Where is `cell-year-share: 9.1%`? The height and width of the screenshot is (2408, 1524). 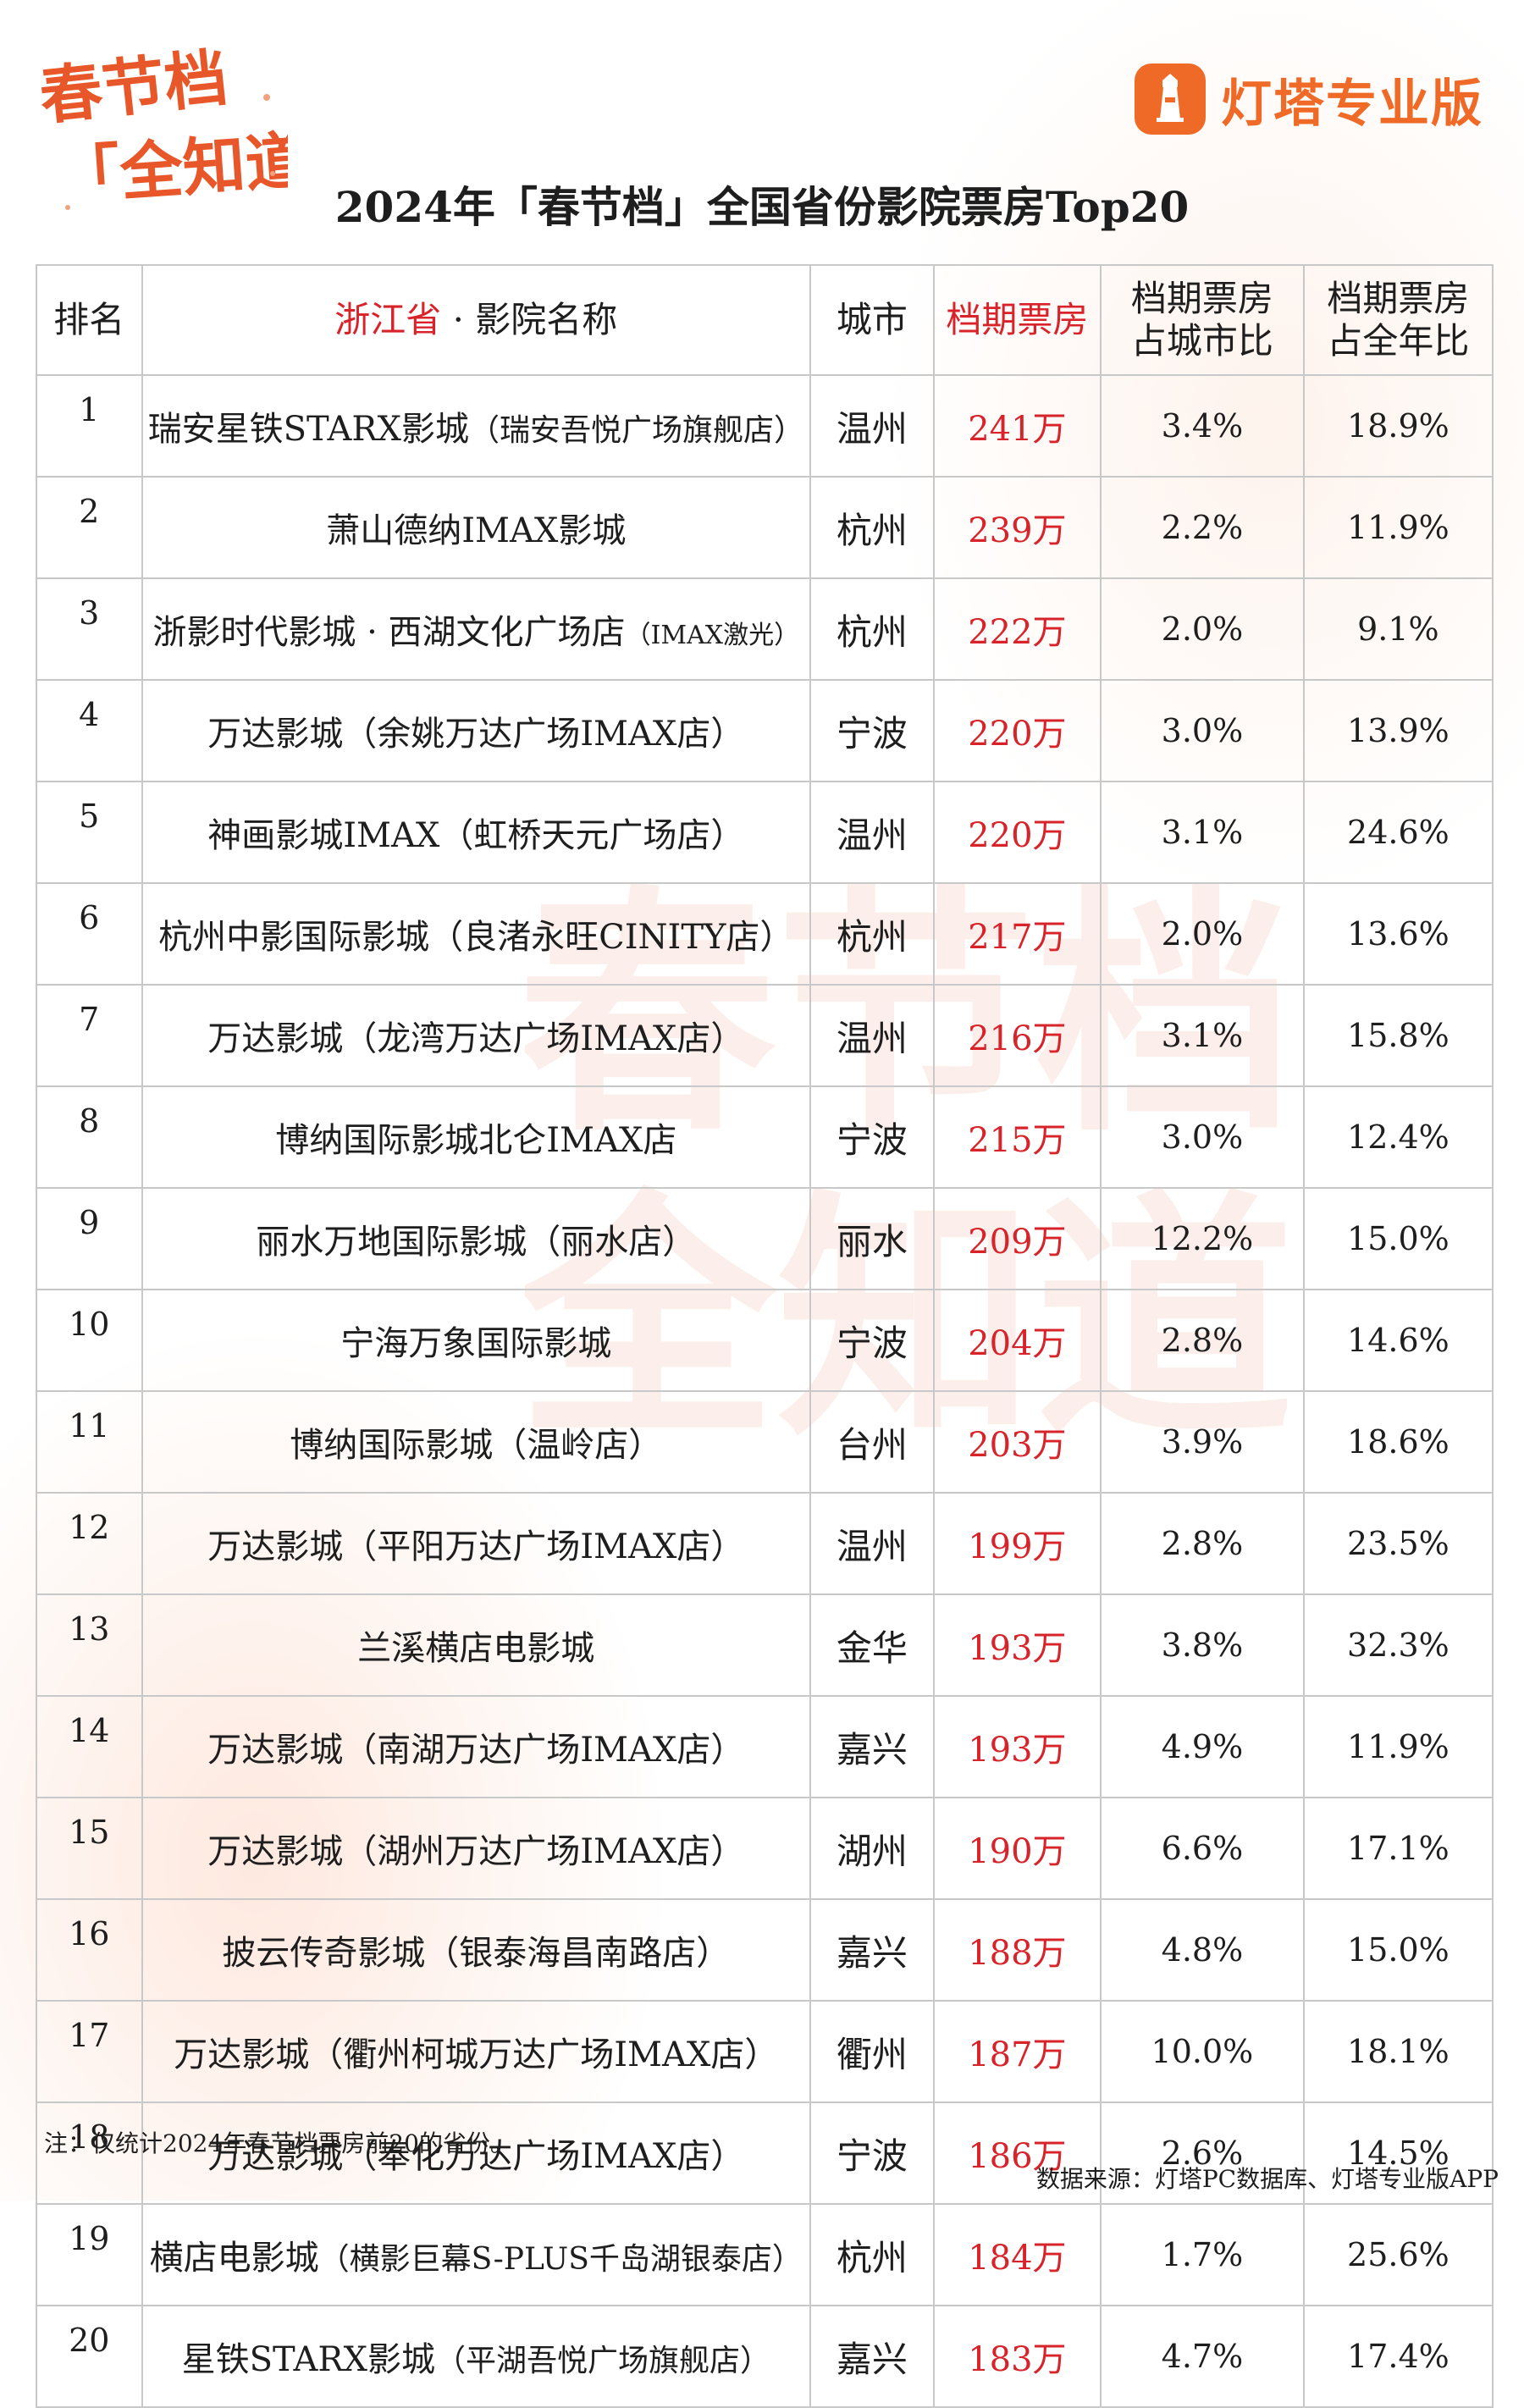
cell-year-share: 9.1% is located at coordinates (1398, 629).